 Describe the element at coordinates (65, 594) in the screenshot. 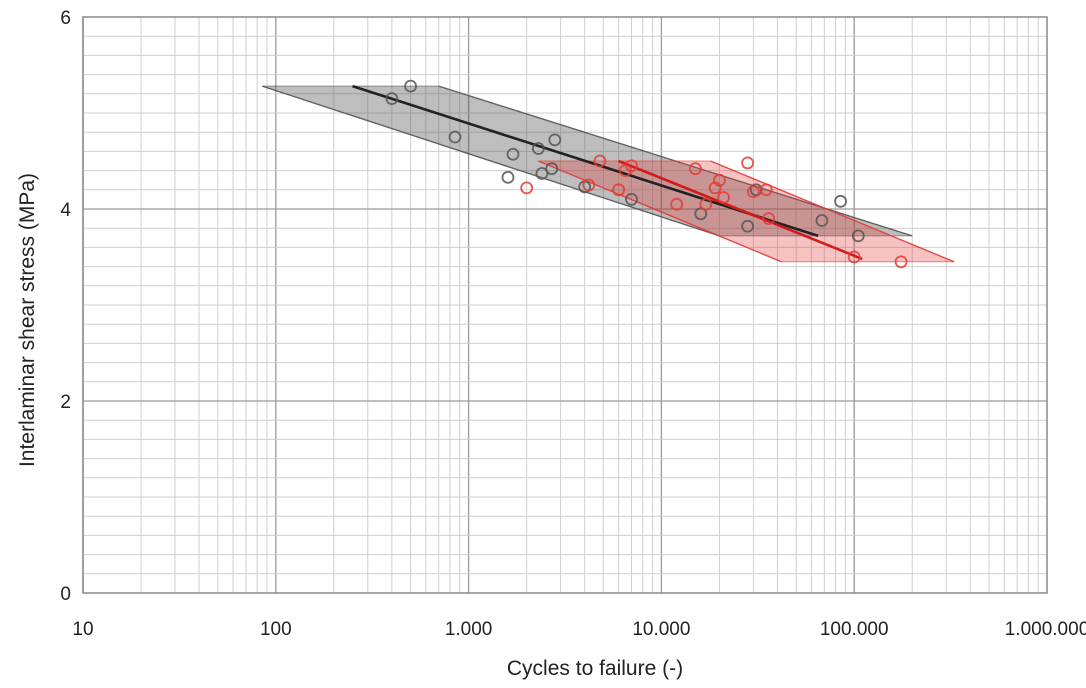

I see `y-tick-label: 0` at that location.